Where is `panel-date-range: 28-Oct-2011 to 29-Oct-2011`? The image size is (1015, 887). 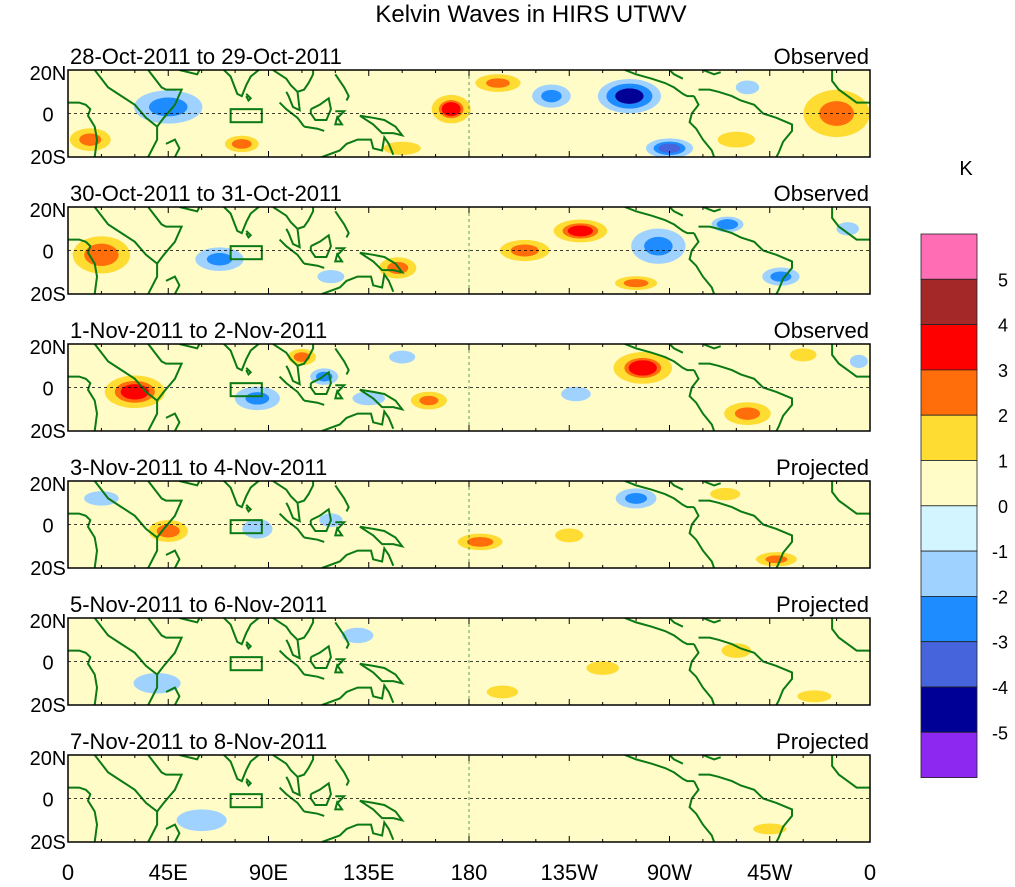
panel-date-range: 28-Oct-2011 to 29-Oct-2011 is located at coordinates (206, 56).